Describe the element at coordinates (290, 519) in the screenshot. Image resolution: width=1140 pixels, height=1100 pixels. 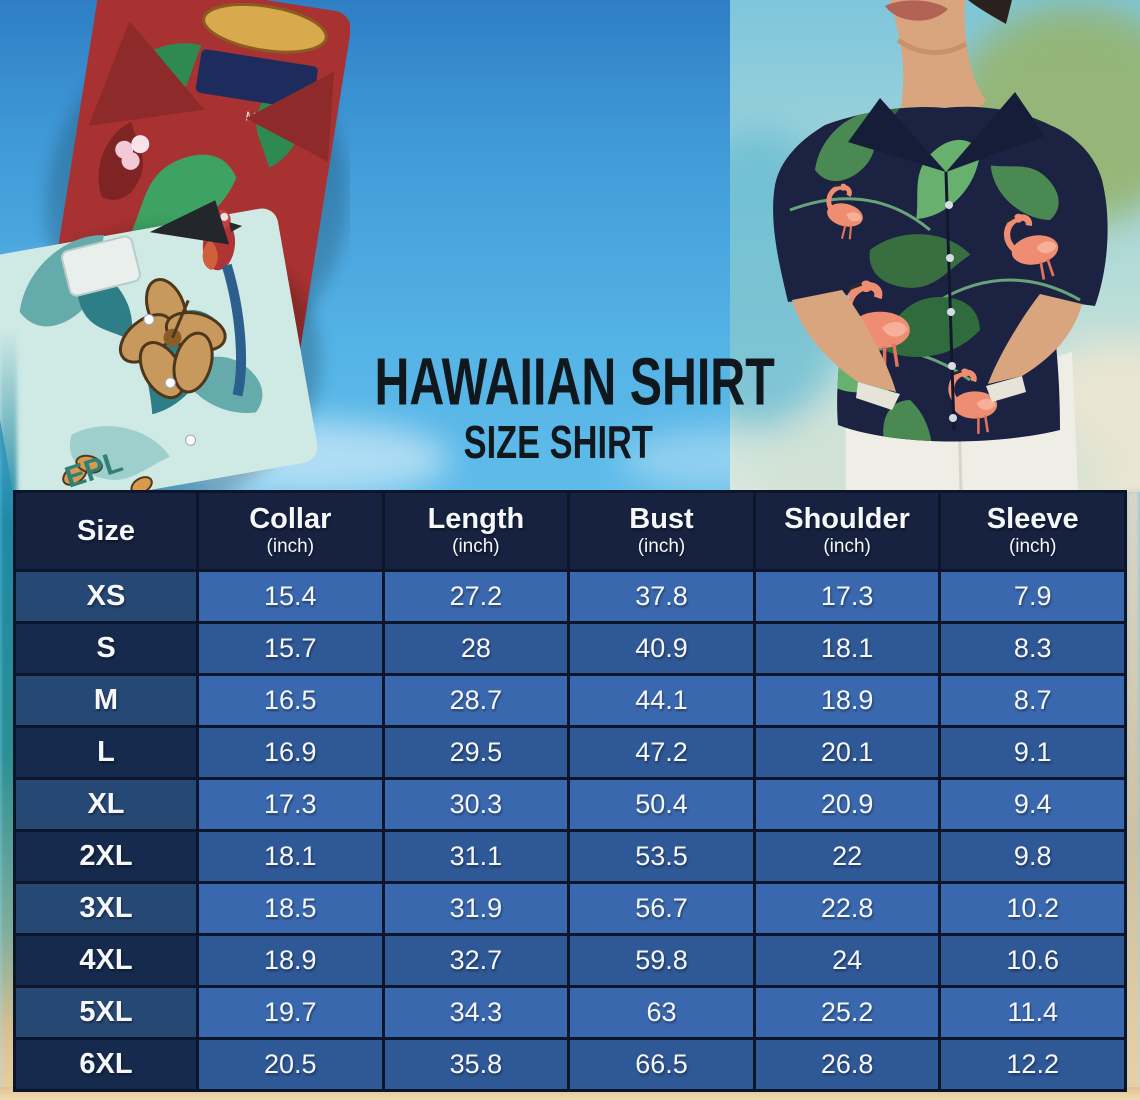
I see `column-label: Collar` at that location.